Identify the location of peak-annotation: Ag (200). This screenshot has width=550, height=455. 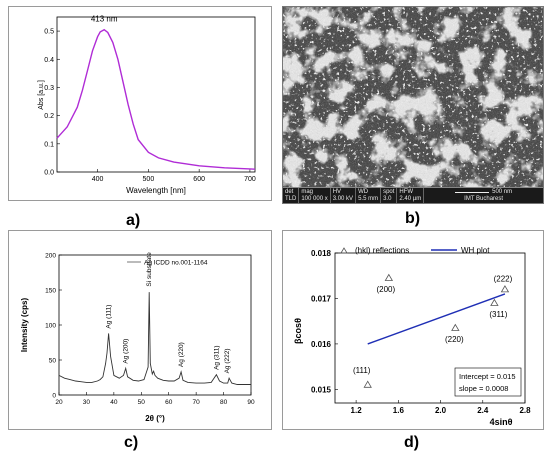
(126, 351).